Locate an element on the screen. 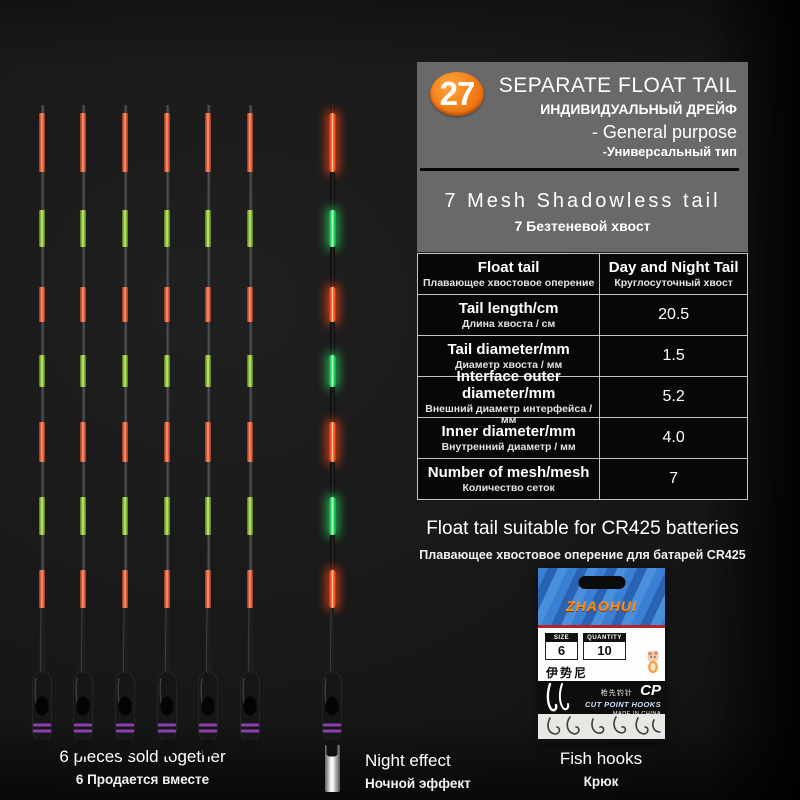 The image size is (800, 800). caption-fish-hooks: Fish hooks Крюк is located at coordinates (601, 769).